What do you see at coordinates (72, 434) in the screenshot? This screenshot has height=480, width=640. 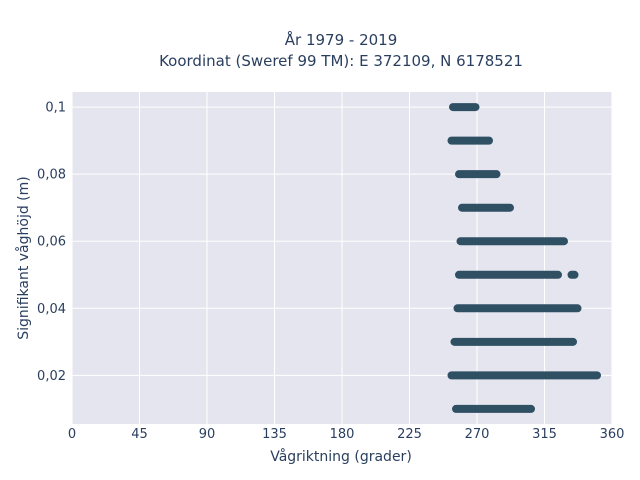 I see `x-tick-label: 0` at bounding box center [72, 434].